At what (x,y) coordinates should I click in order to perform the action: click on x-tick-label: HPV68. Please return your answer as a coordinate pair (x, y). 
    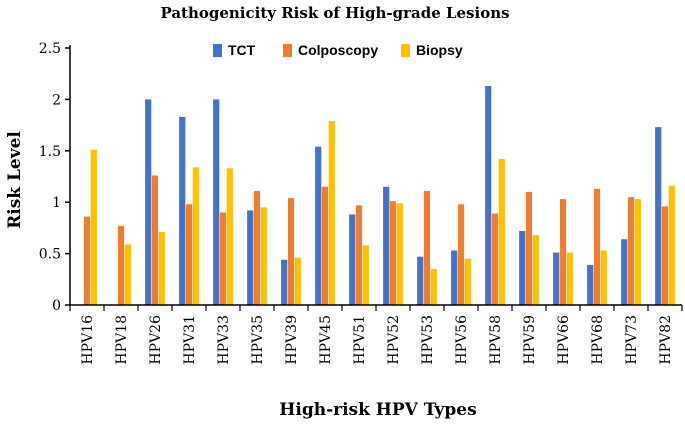
    Looking at the image, I should click on (598, 340).